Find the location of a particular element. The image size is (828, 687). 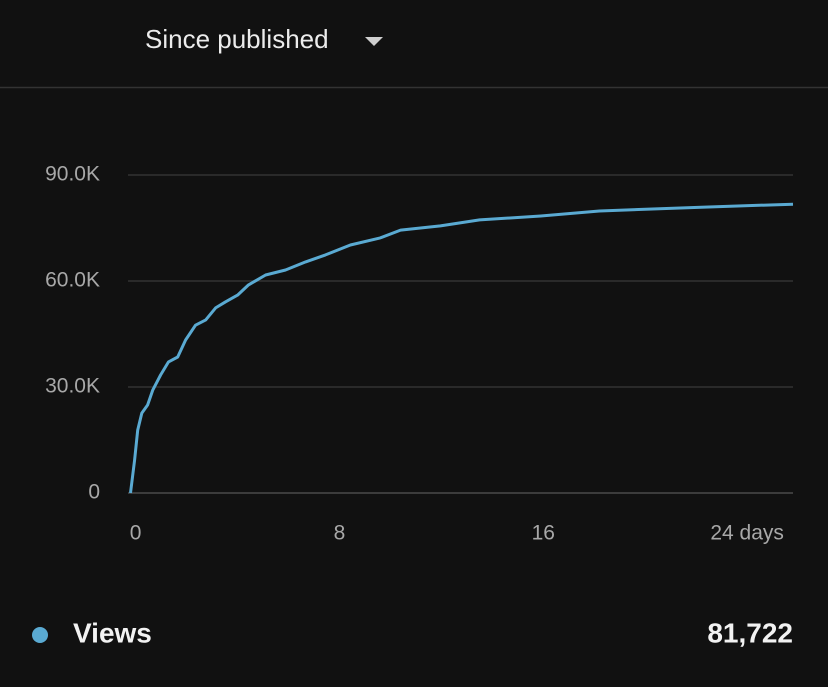

x-tick-label: 24 days is located at coordinates (747, 533).